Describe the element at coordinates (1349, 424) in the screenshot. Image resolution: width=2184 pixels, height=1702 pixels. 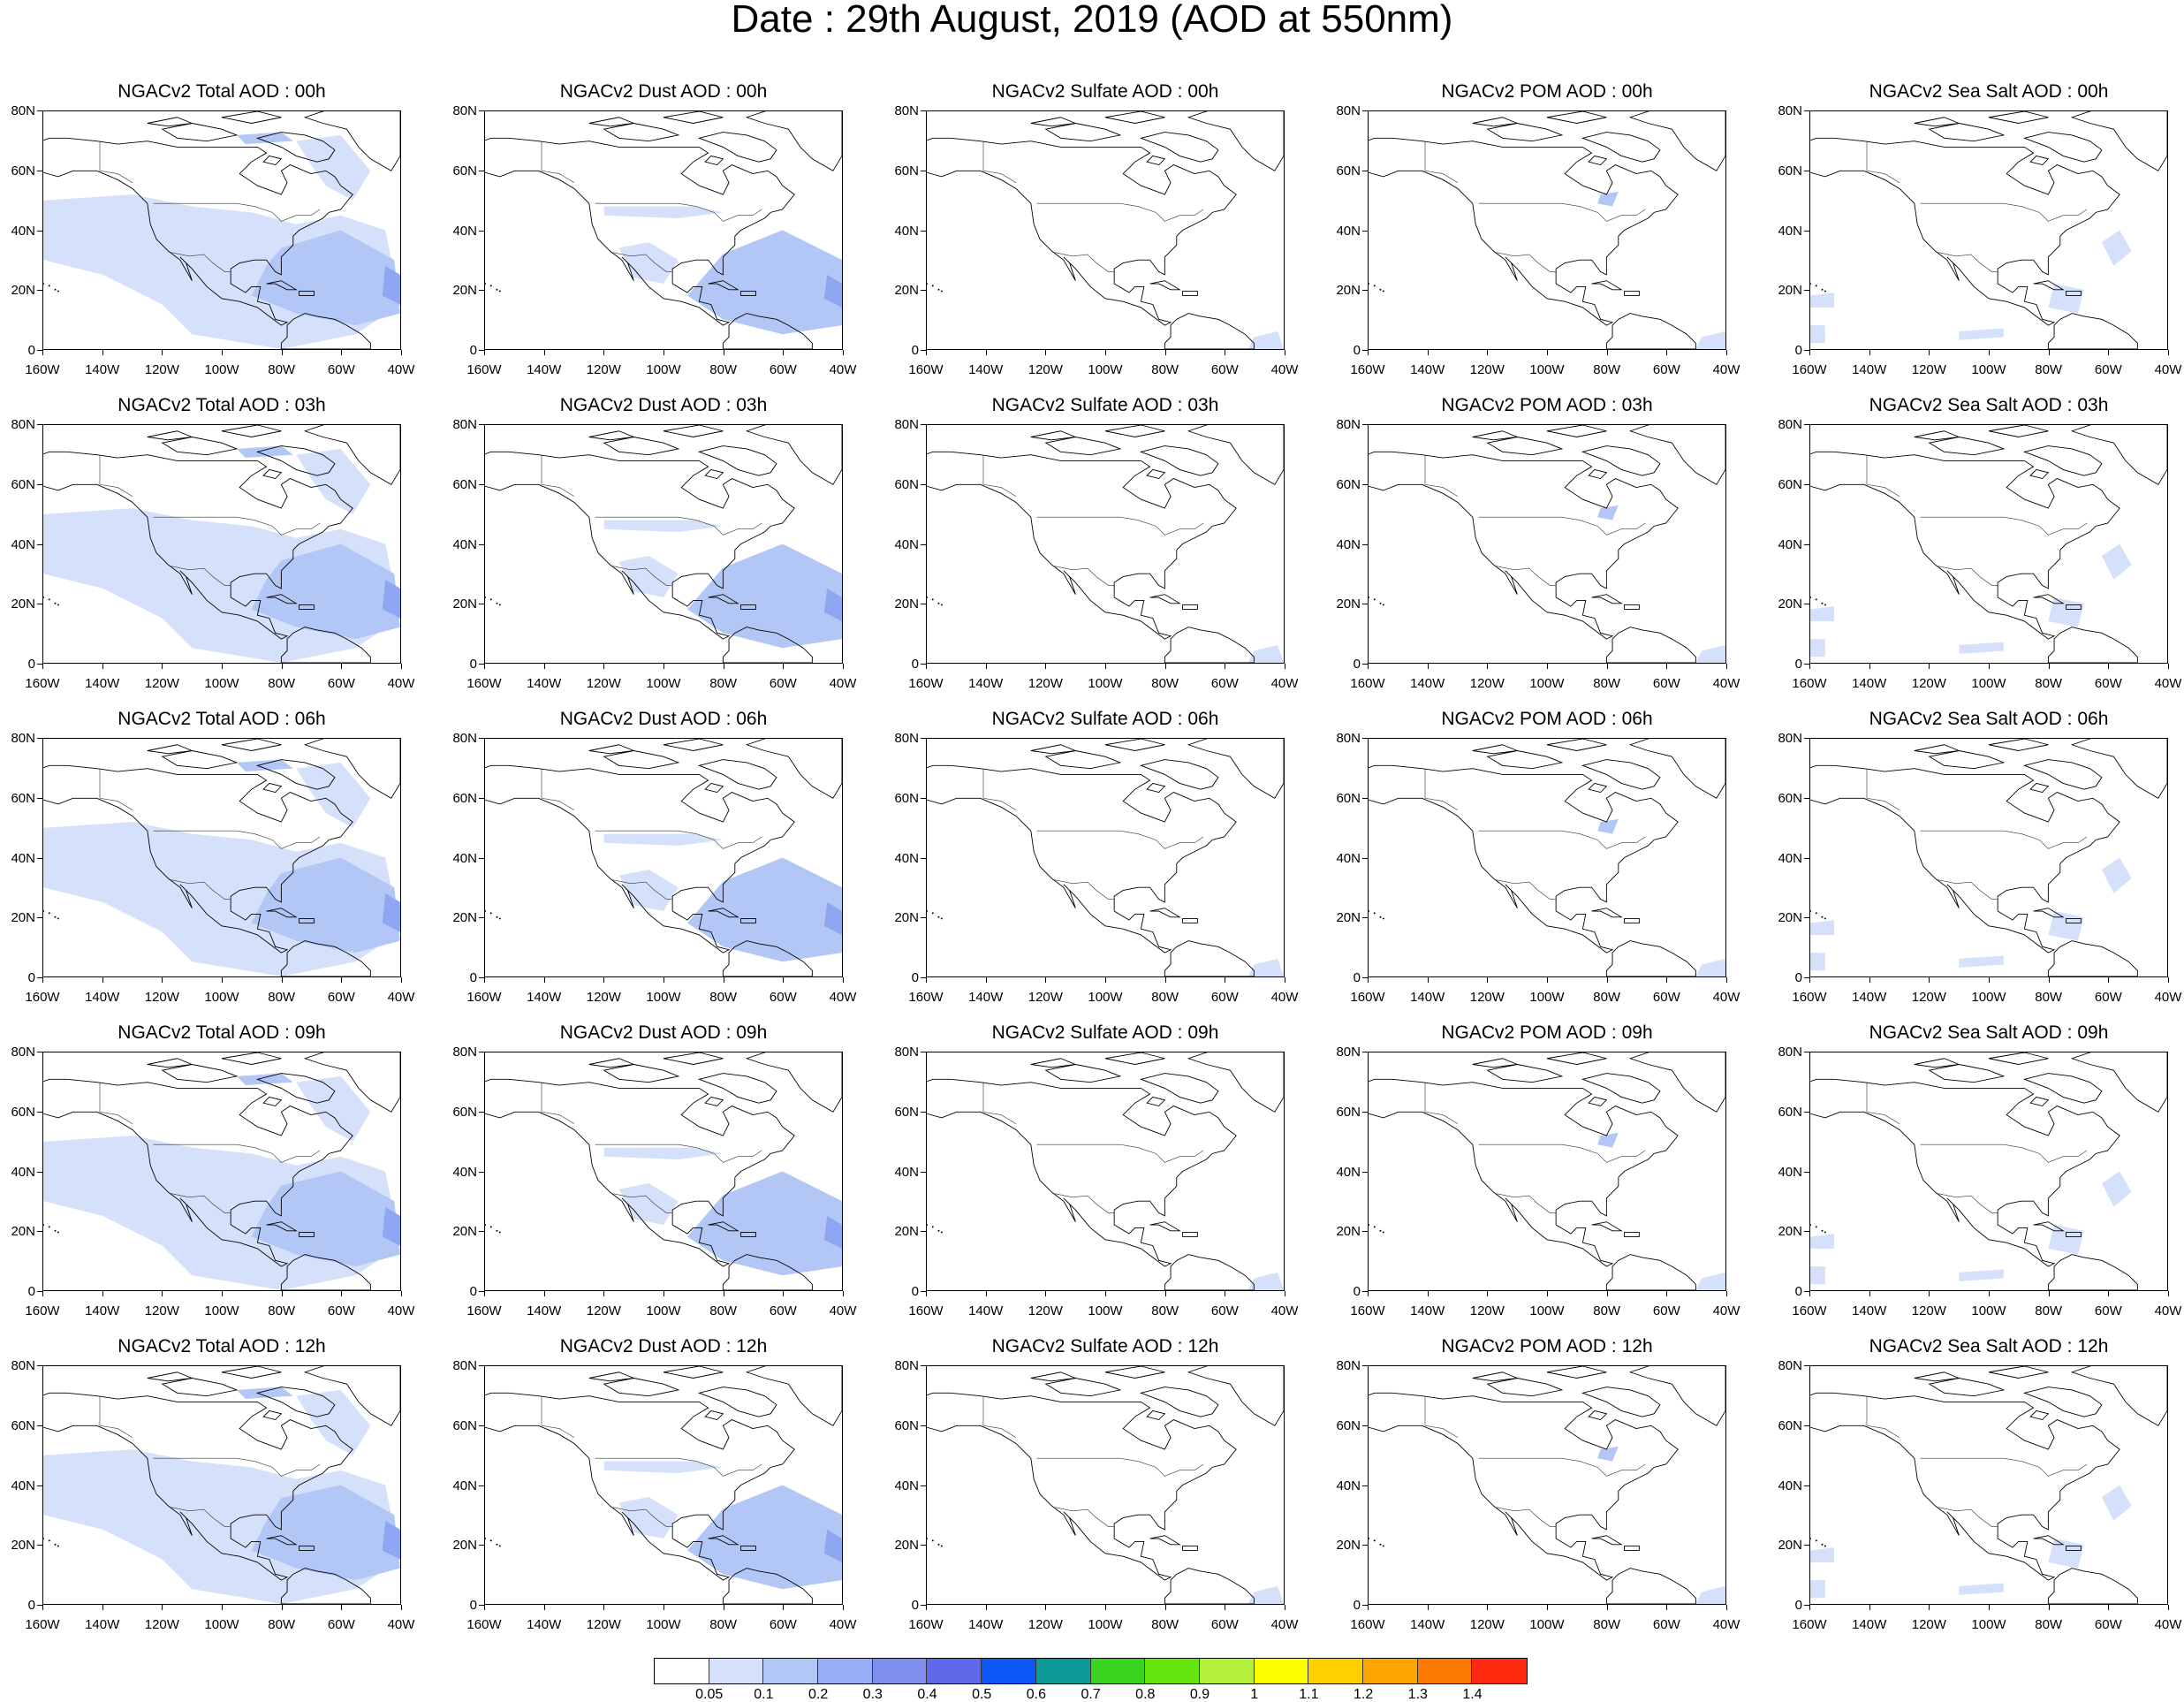
I see `lat-tick-label: 80N` at that location.